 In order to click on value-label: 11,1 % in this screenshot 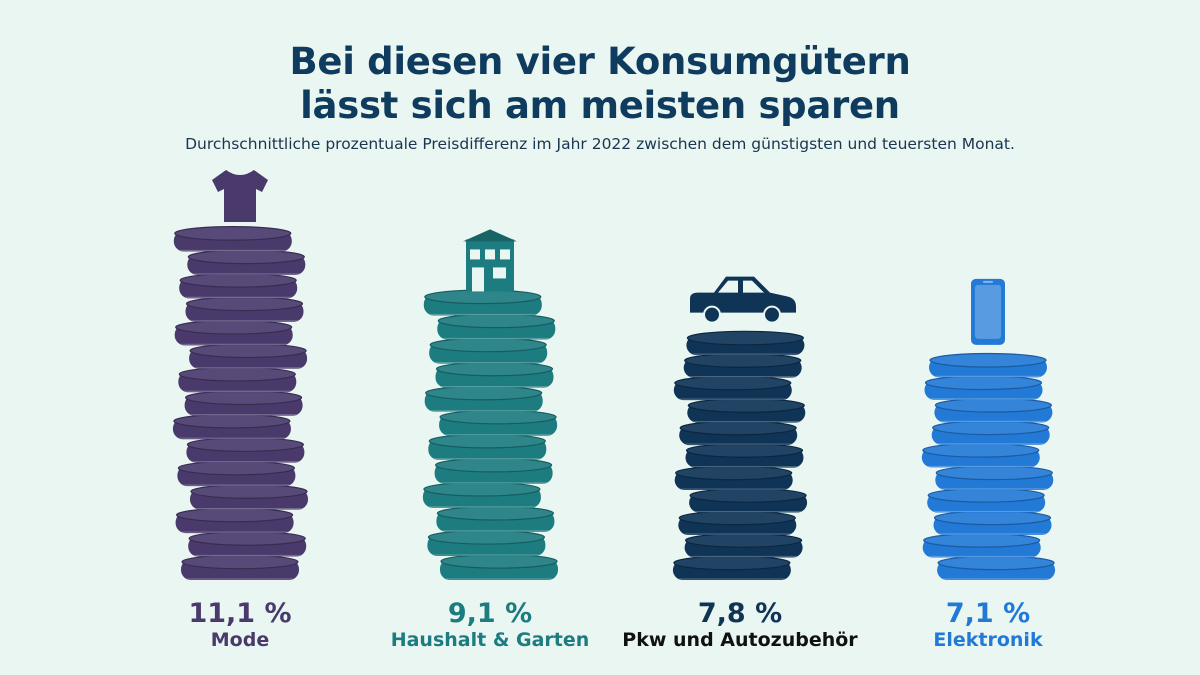, I will do `click(239, 613)`.